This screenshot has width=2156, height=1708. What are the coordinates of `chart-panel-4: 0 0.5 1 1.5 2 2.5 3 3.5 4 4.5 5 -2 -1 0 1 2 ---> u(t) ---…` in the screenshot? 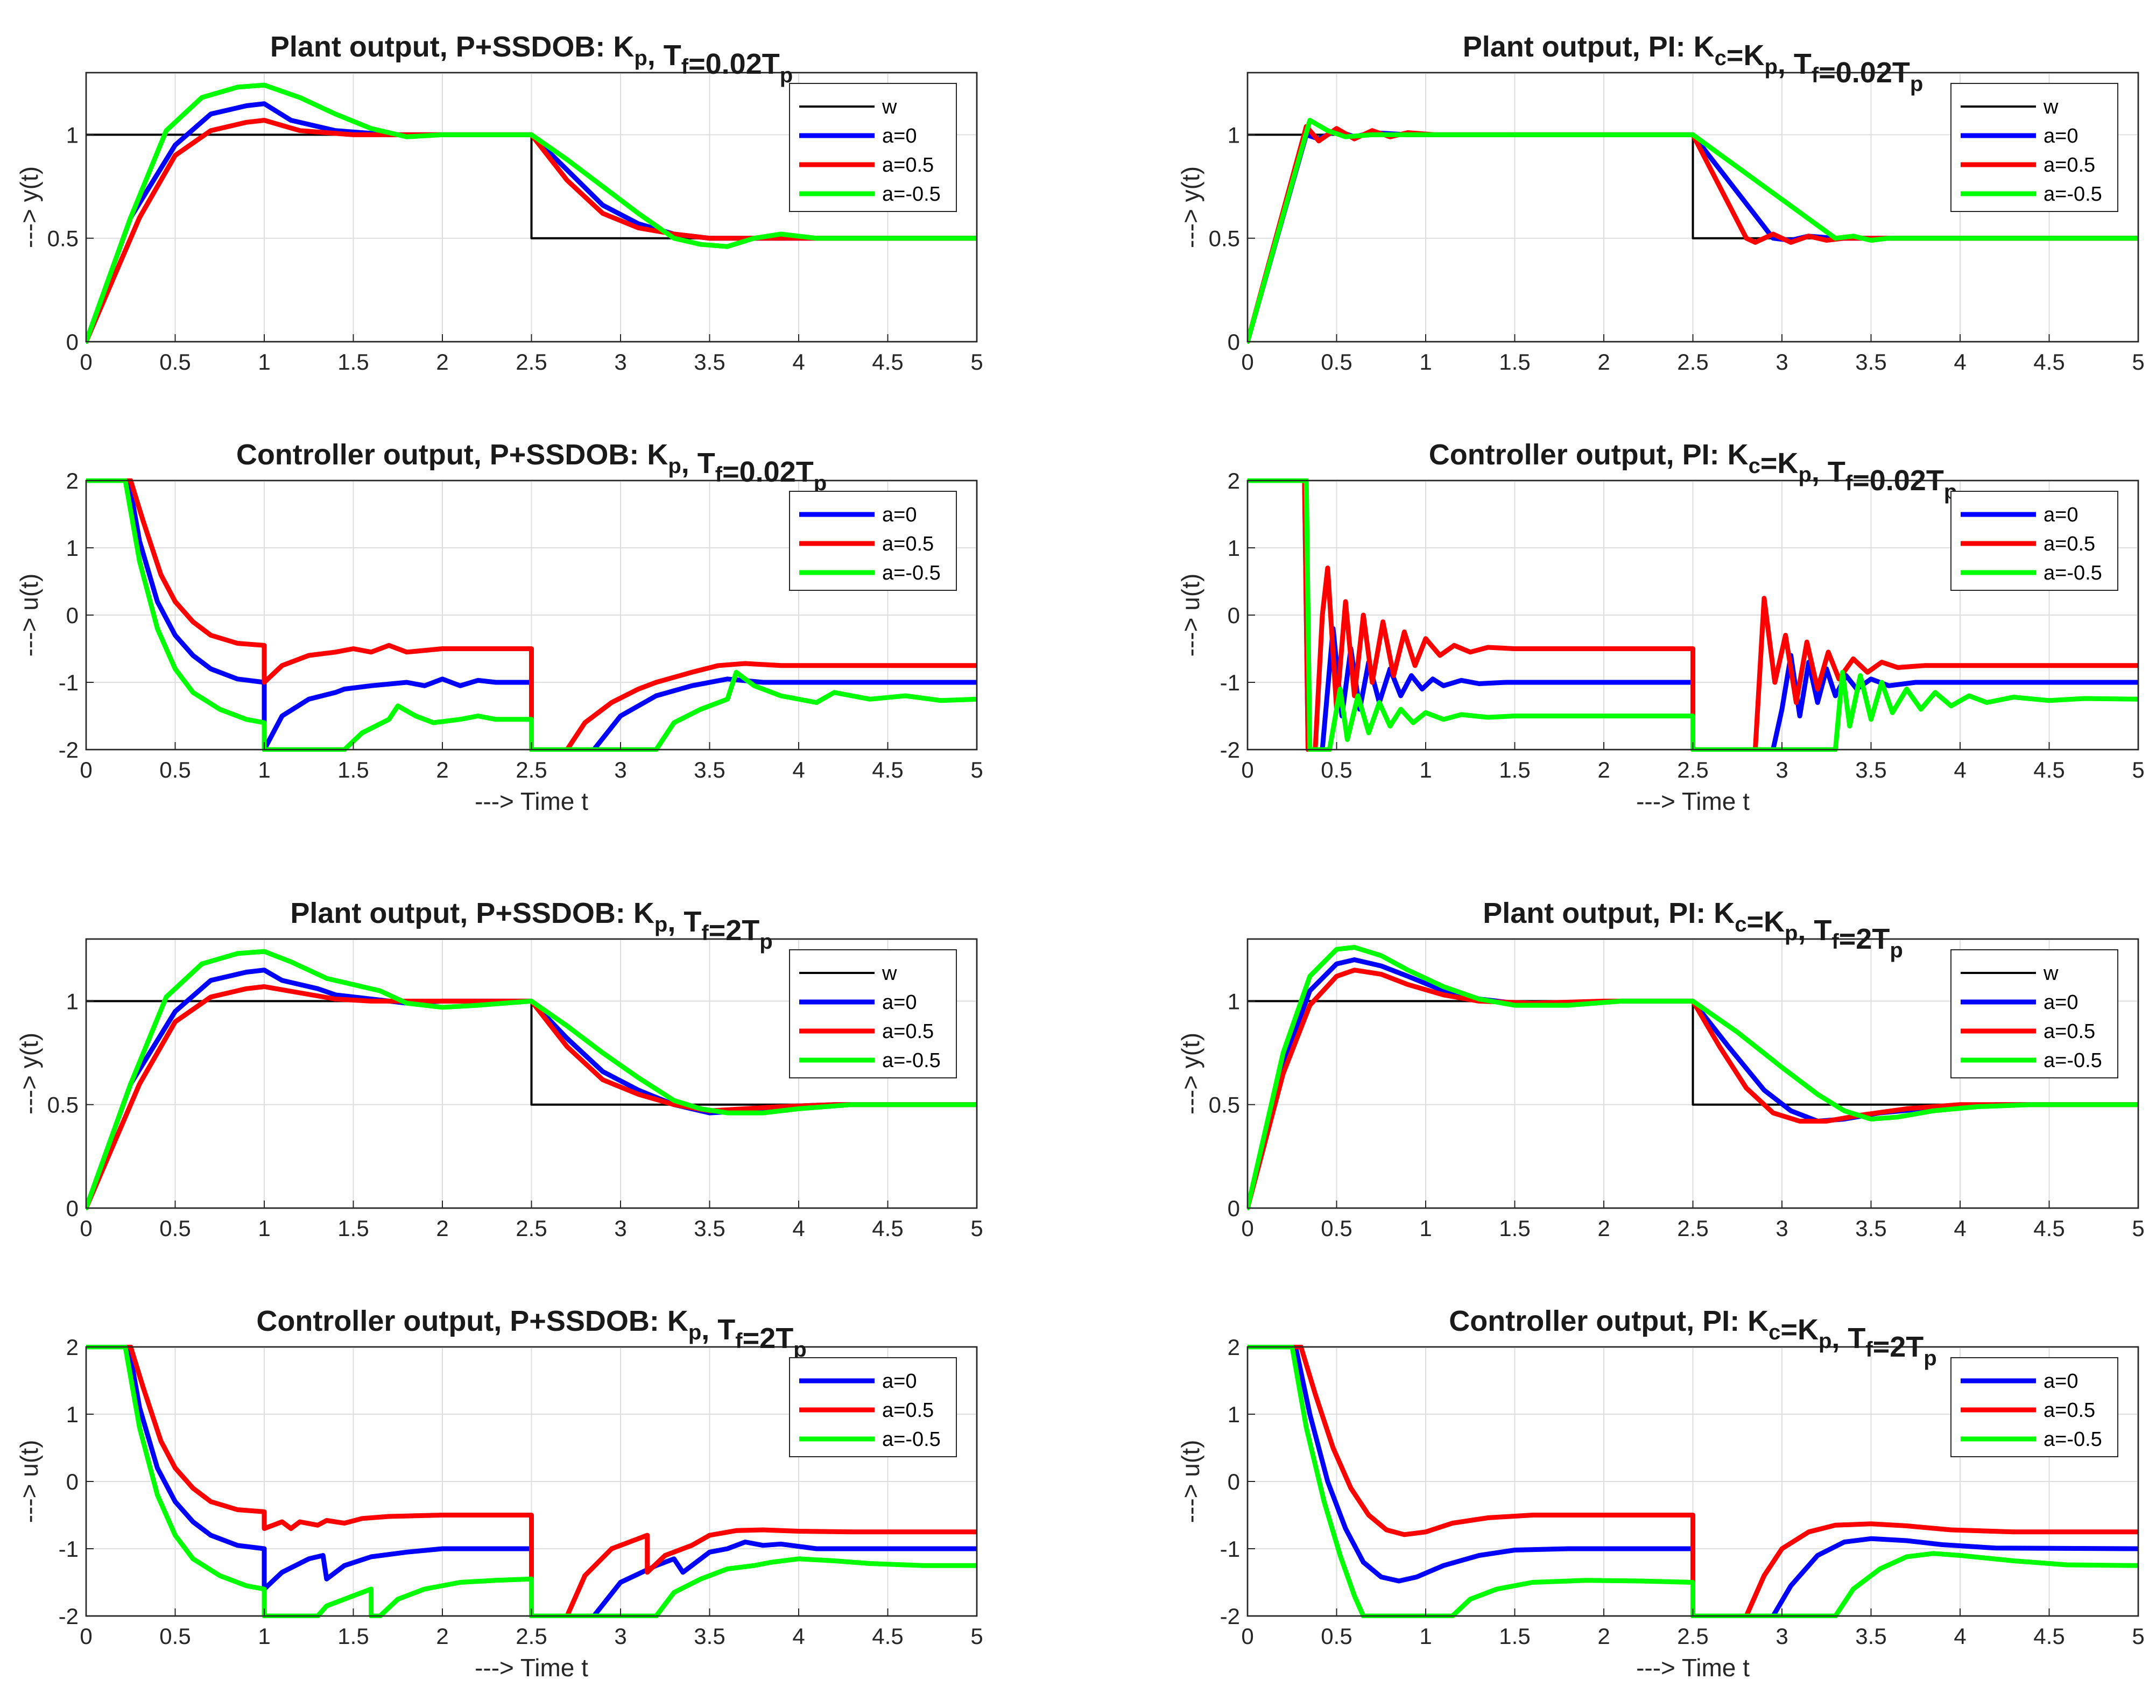 It's located at (1660, 627).